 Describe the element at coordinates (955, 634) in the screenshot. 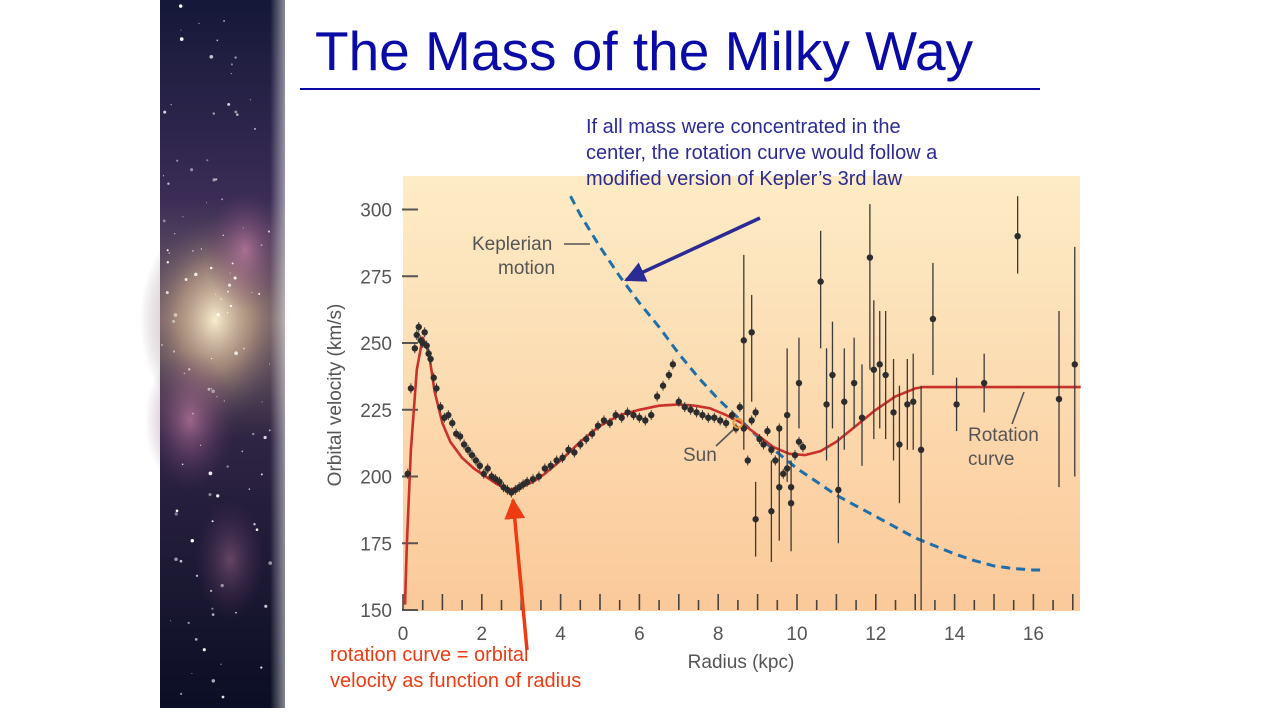

I see `x-tick-label: 14` at that location.